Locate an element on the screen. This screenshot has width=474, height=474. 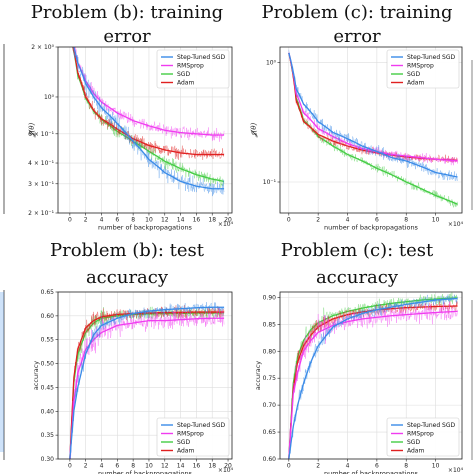
y-tick-label: 0.65 is located at coordinates (48, 292).